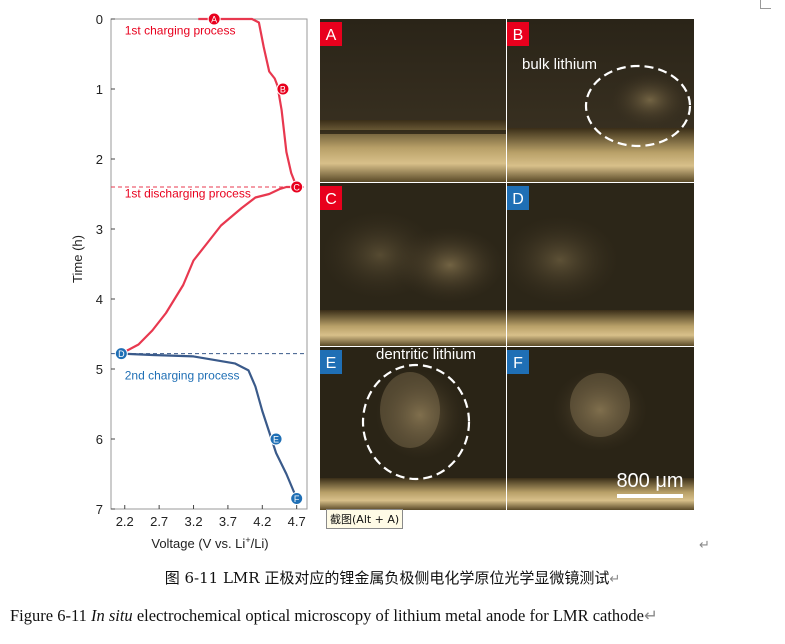  I want to click on y-tick-label: 4, so click(99, 299).